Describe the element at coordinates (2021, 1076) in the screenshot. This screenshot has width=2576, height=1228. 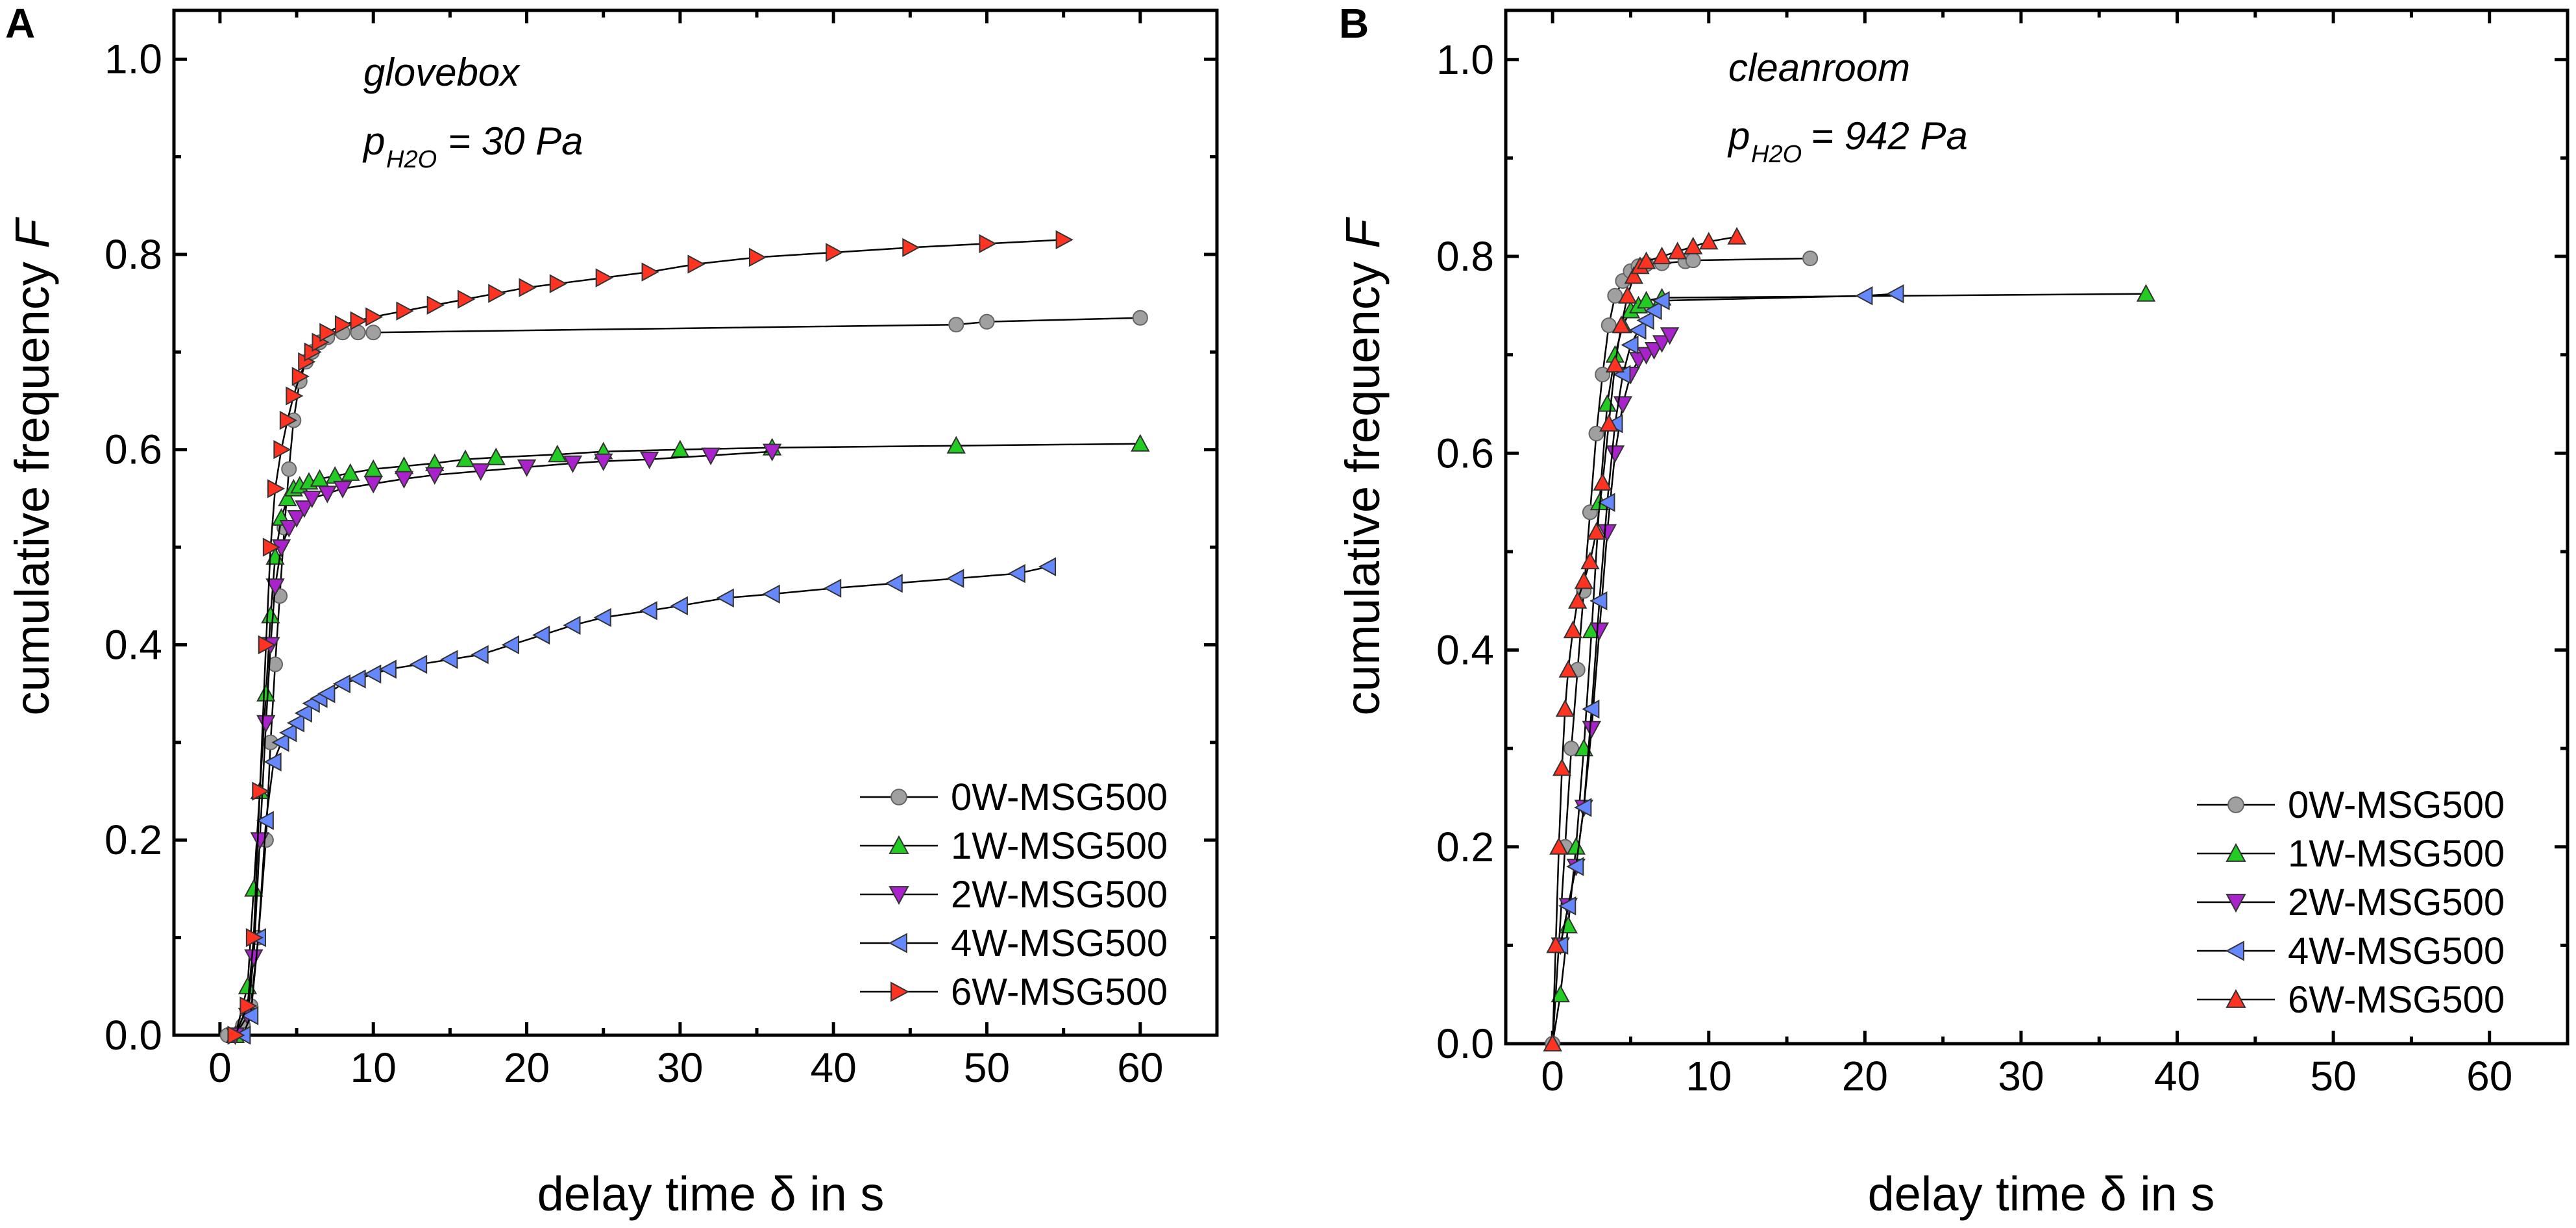
I see `panel-b-x-tick-label: 30` at that location.